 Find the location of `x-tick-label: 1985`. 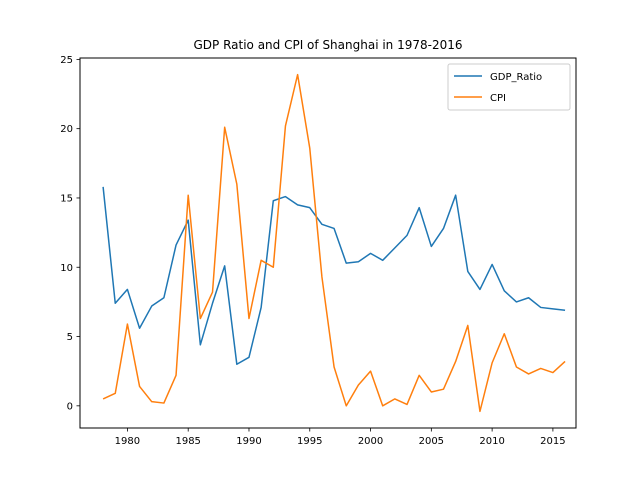

x-tick-label: 1985 is located at coordinates (187, 441).